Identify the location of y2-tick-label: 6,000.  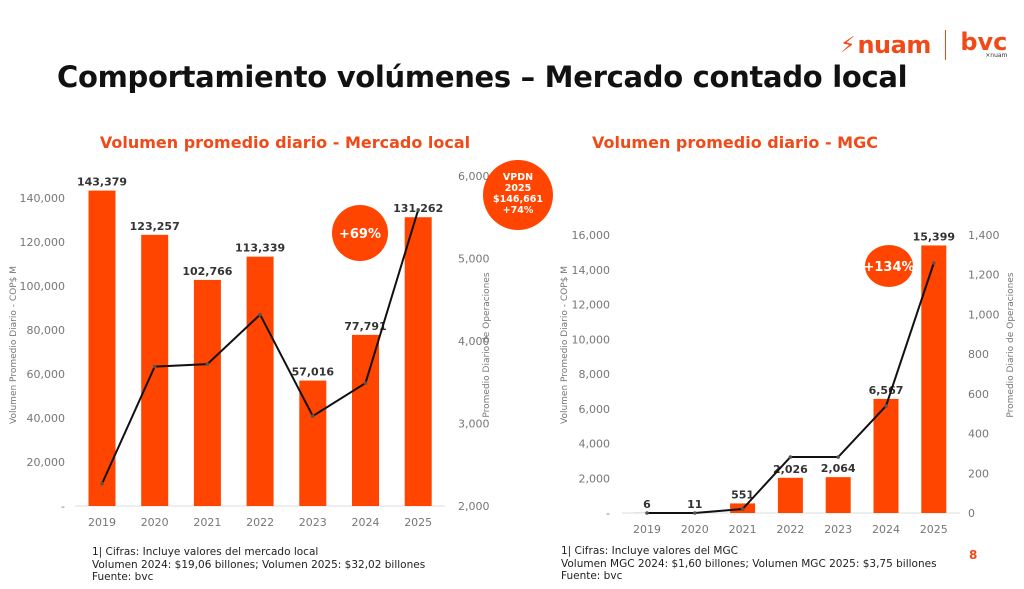
(474, 176).